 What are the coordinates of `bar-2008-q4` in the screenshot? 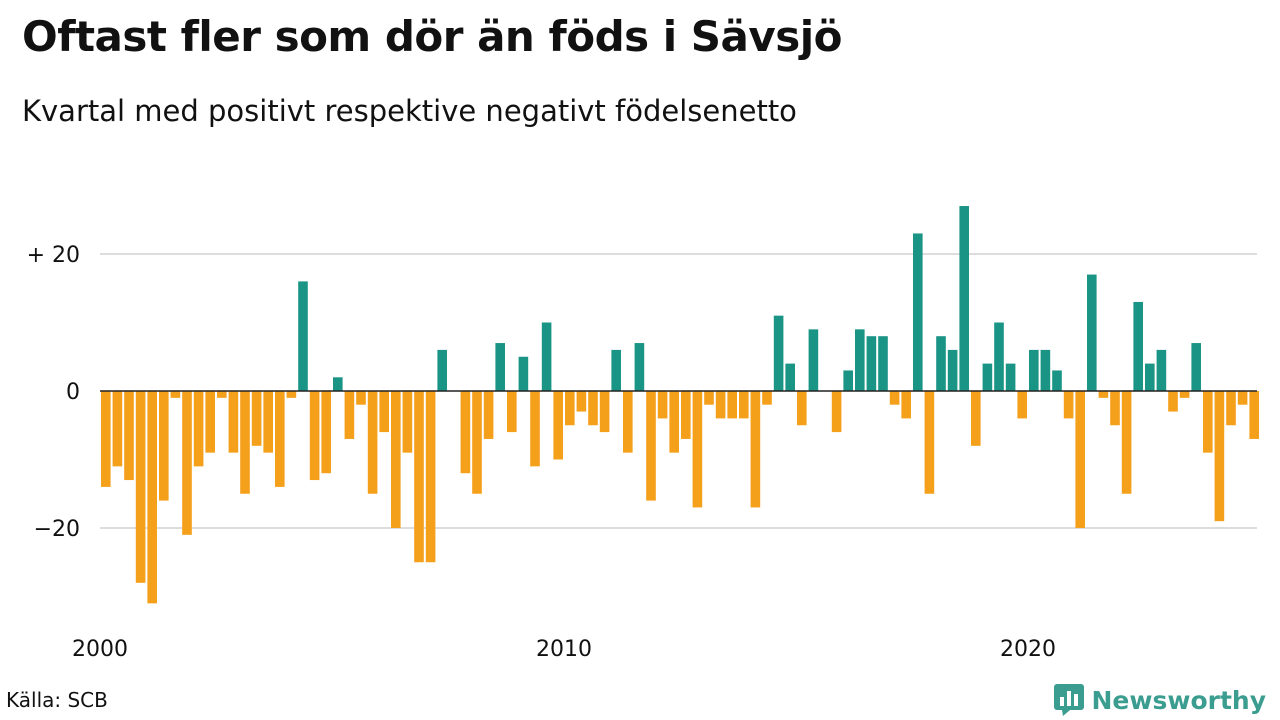 It's located at (512, 412).